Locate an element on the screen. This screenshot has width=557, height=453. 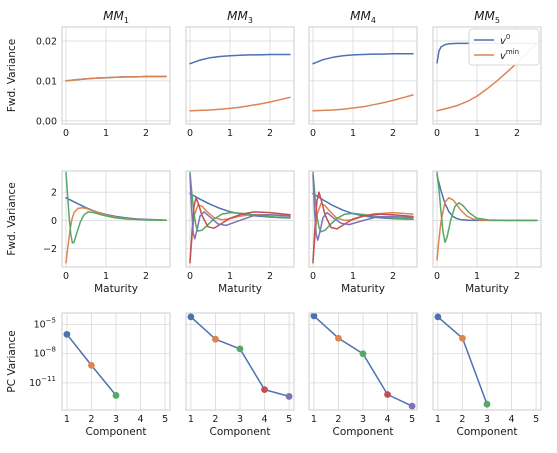
column-title: MM5 is located at coordinates (487, 17).